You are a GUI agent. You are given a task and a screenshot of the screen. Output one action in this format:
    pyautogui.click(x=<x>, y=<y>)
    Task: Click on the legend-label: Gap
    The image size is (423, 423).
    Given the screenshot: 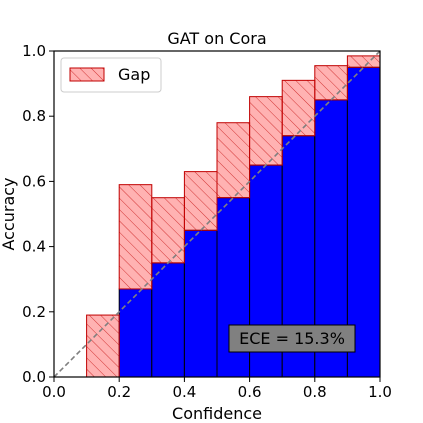 What is the action you would take?
    pyautogui.click(x=134, y=74)
    